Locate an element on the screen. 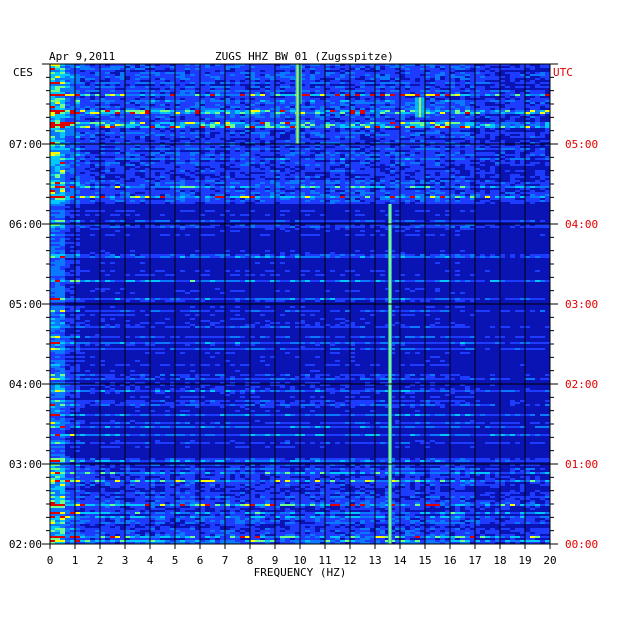 The image size is (630, 624). right-time-label: 03:00 is located at coordinates (581, 304).